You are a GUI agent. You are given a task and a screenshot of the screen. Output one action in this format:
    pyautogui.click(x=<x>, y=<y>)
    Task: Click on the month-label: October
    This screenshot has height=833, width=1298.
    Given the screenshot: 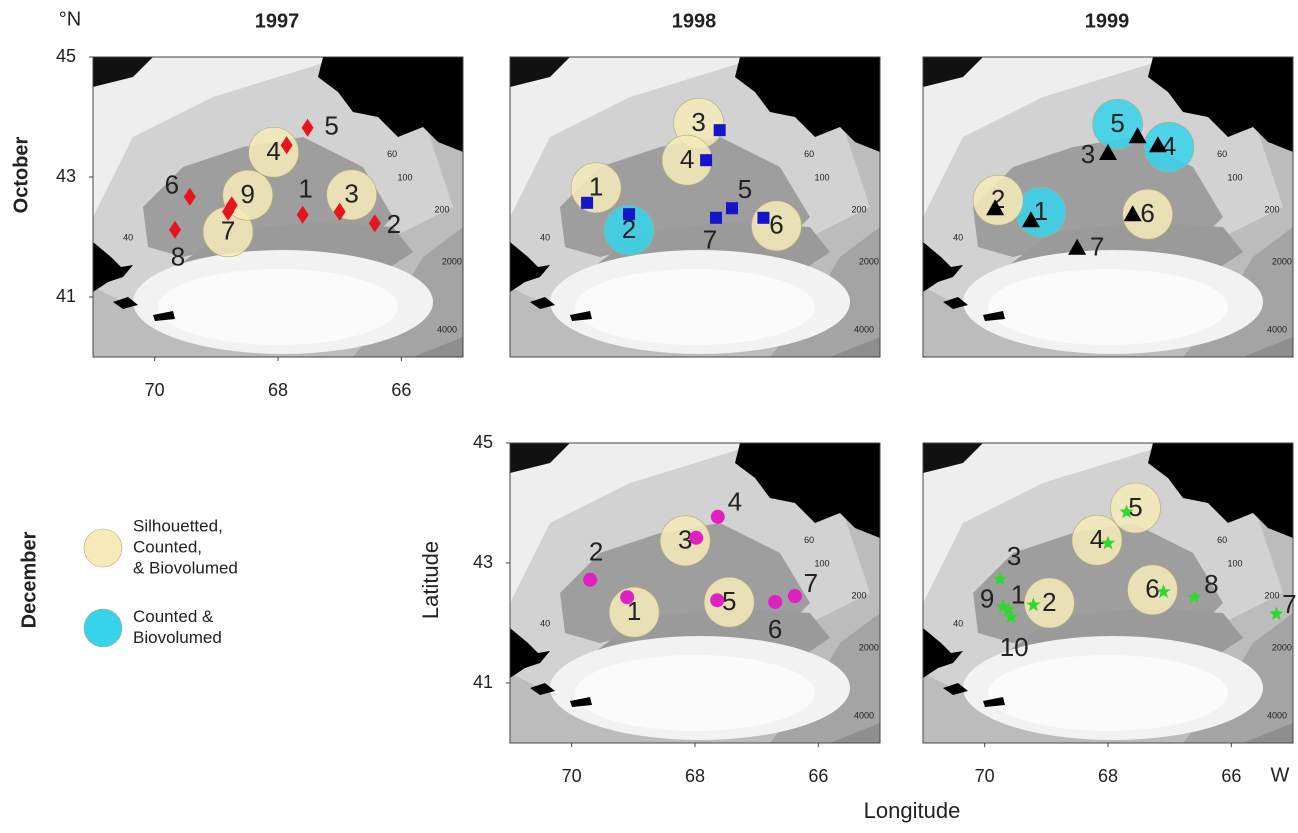 What is the action you would take?
    pyautogui.click(x=21, y=174)
    